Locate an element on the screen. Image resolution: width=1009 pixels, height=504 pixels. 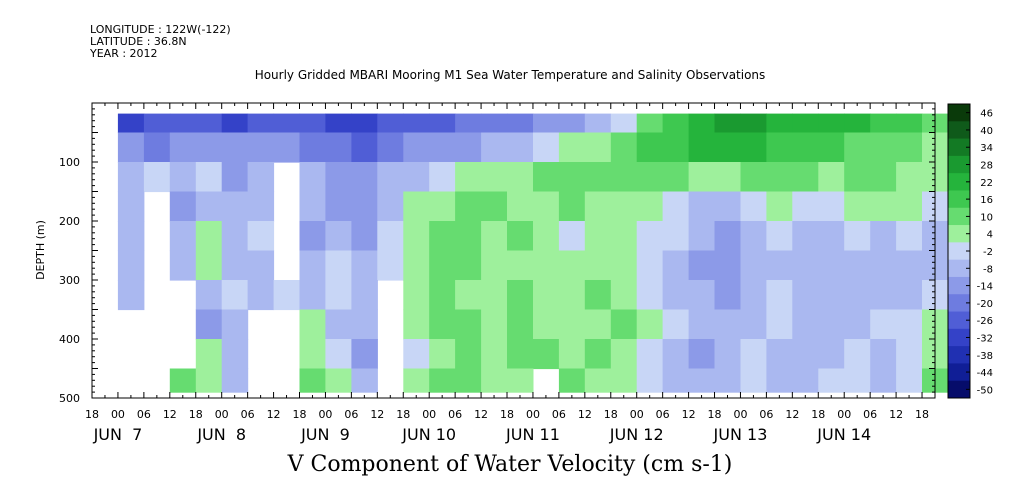
colorbar-label: 22 is located at coordinates (986, 183).